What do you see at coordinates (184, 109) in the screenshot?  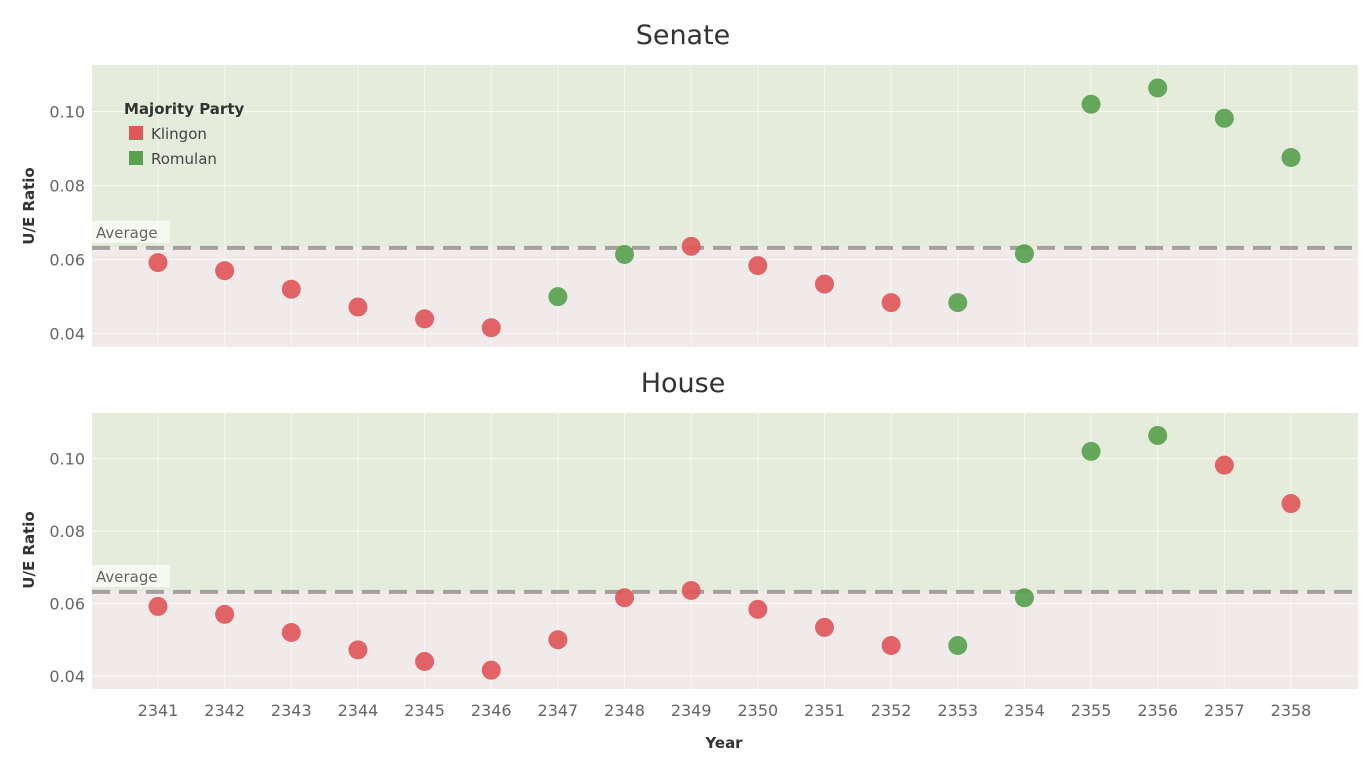 I see `legend-title: Majority Party` at bounding box center [184, 109].